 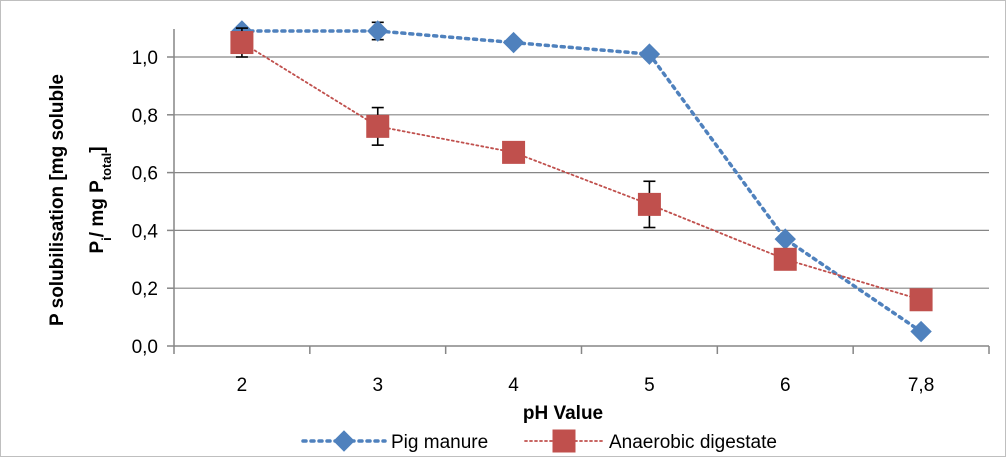 I want to click on legend-item-pig-manure: Pig manure, so click(x=394, y=441).